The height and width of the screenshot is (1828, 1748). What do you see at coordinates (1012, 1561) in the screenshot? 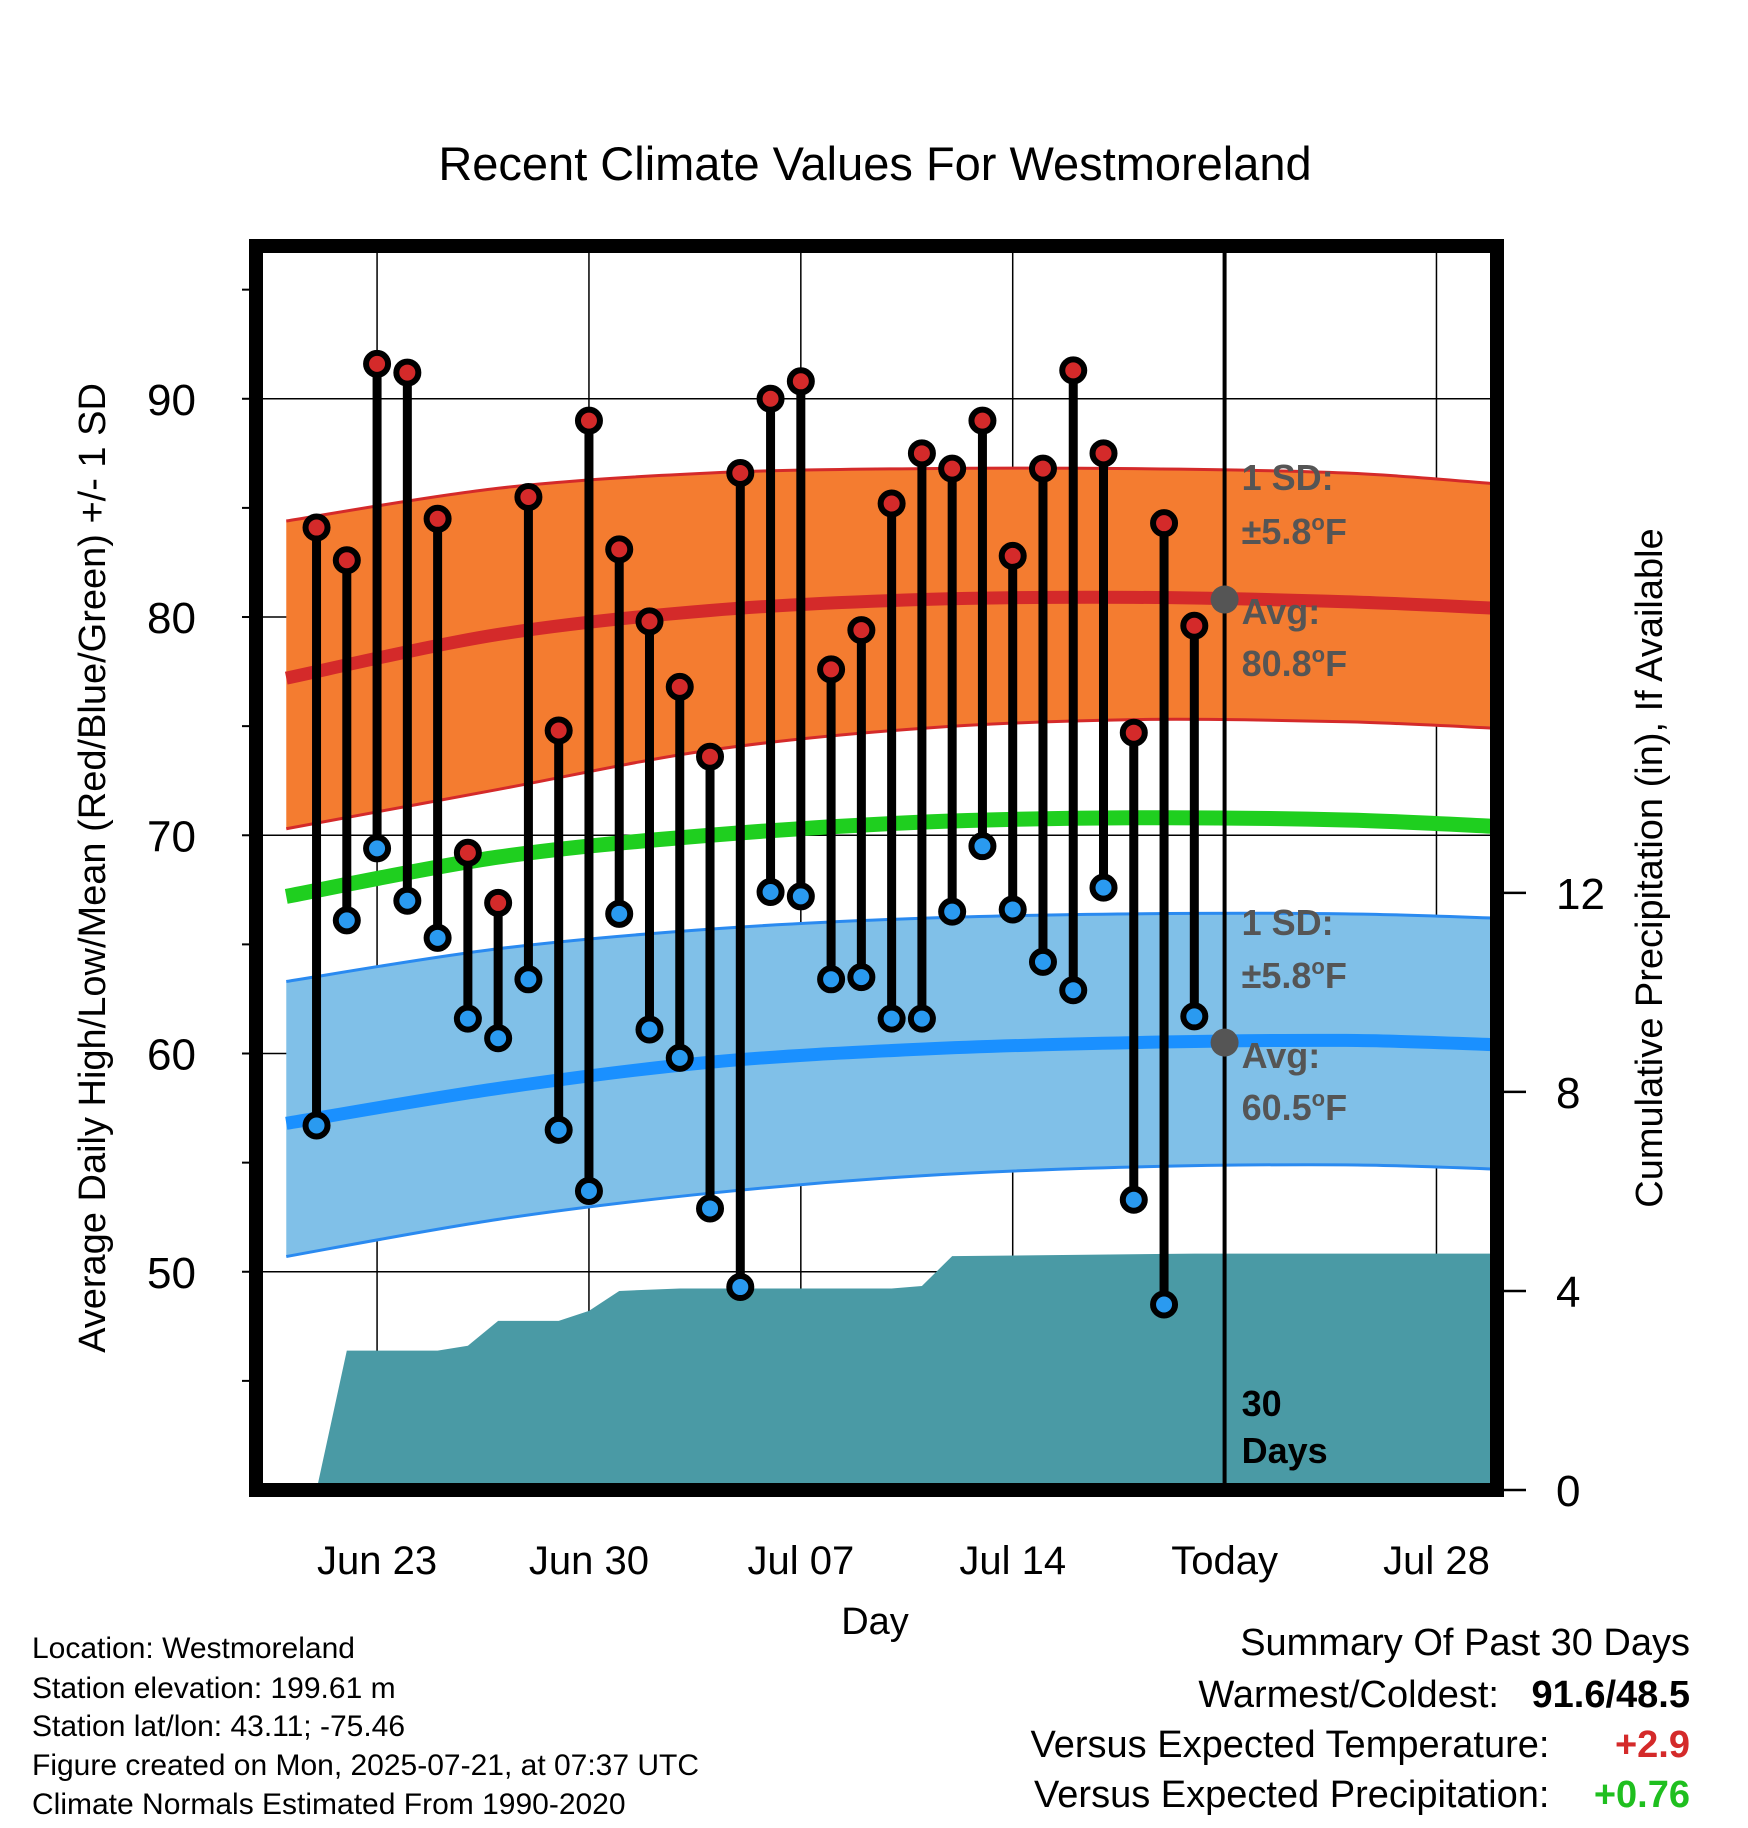
I see `x-tick-label: Jul 14` at bounding box center [1012, 1561].